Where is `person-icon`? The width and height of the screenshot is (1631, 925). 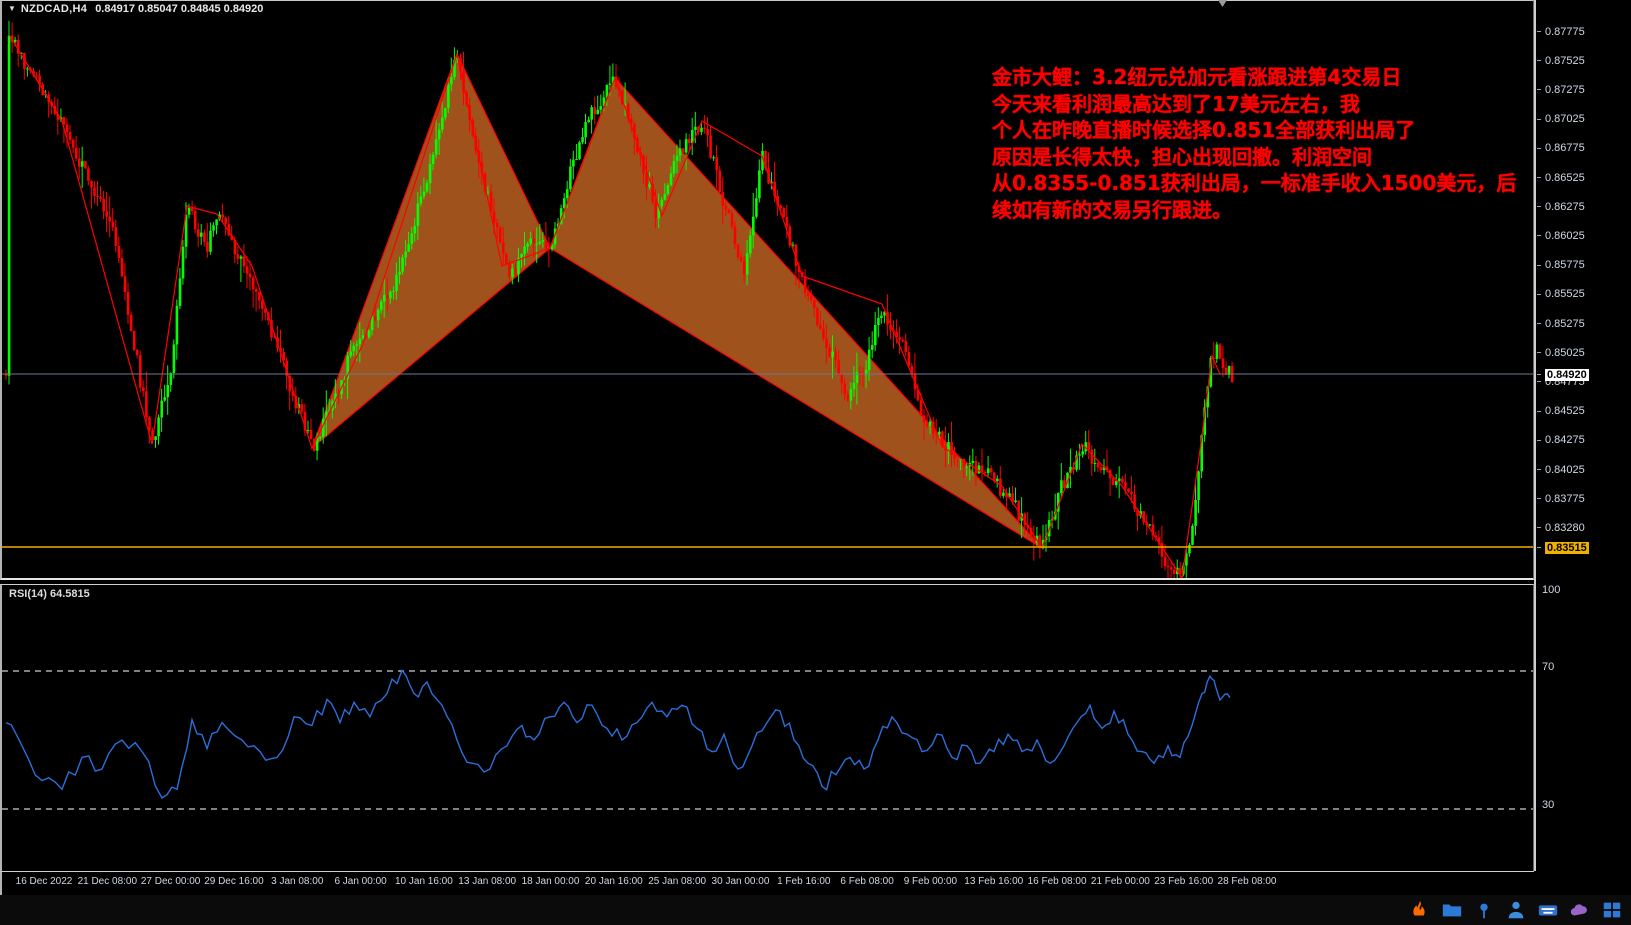 person-icon is located at coordinates (1516, 910).